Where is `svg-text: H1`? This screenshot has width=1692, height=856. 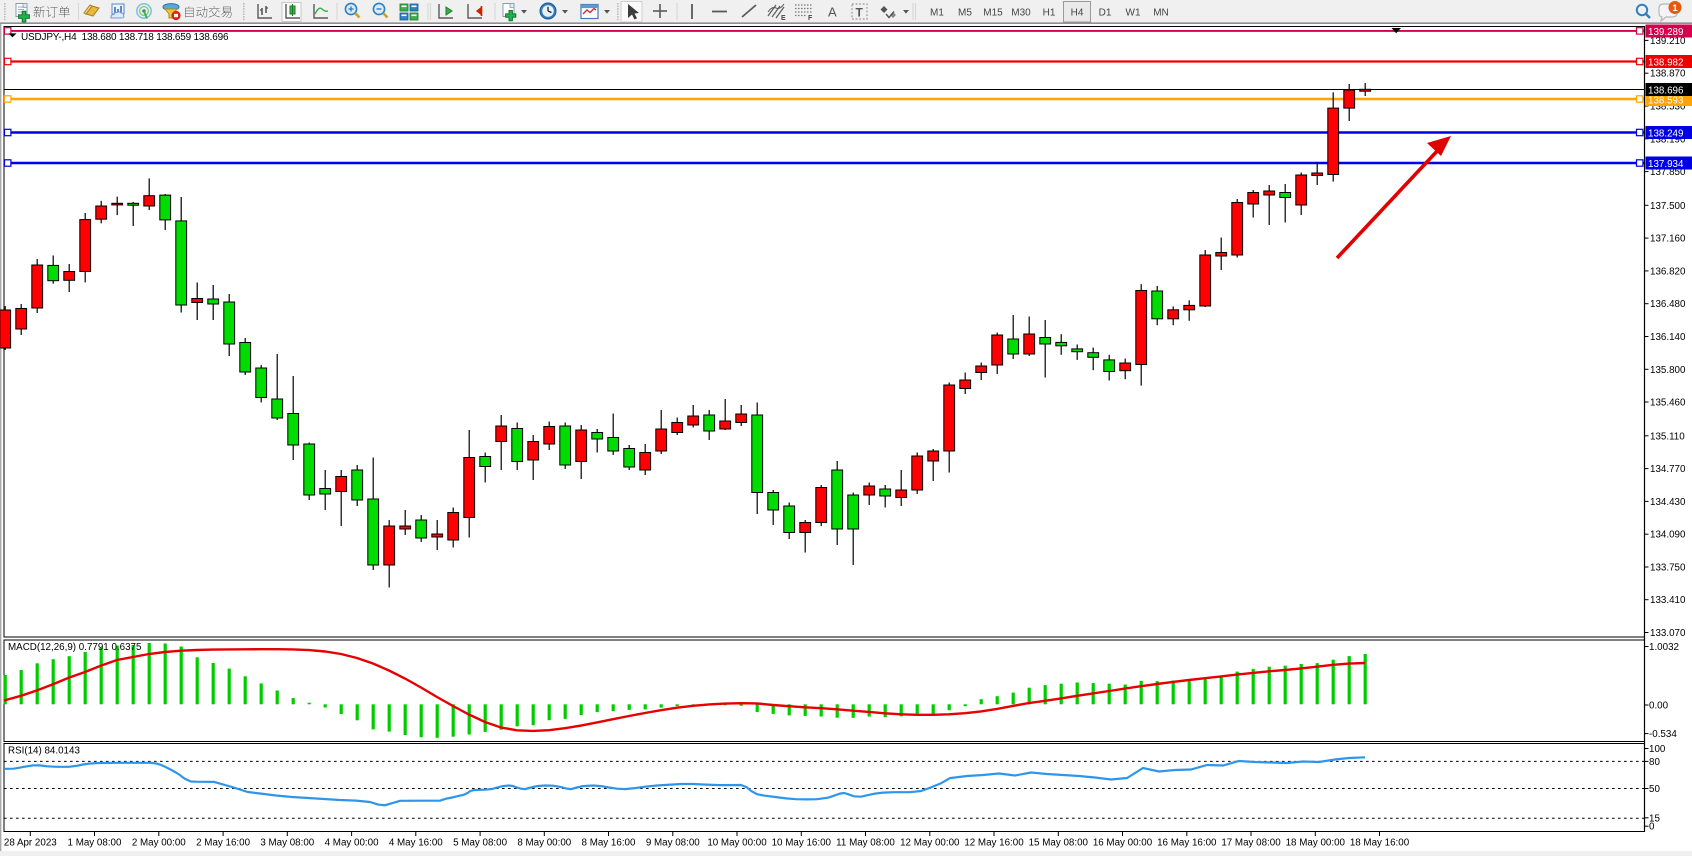
svg-text: H1 is located at coordinates (1049, 13).